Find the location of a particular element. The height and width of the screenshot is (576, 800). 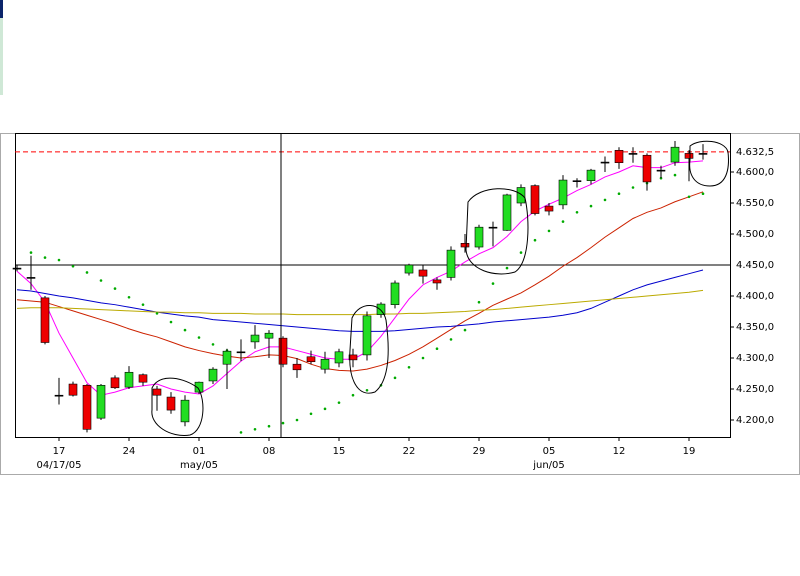

period-label: may/05 is located at coordinates (199, 465).